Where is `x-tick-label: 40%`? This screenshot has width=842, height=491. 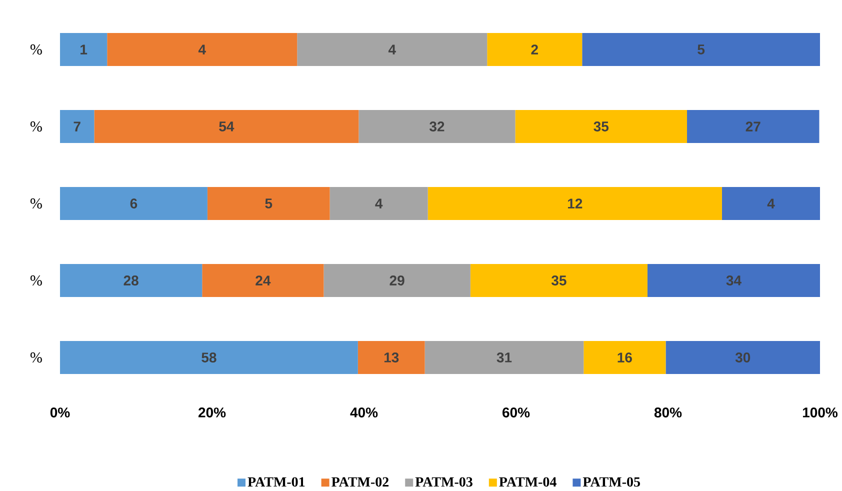 x-tick-label: 40% is located at coordinates (364, 413).